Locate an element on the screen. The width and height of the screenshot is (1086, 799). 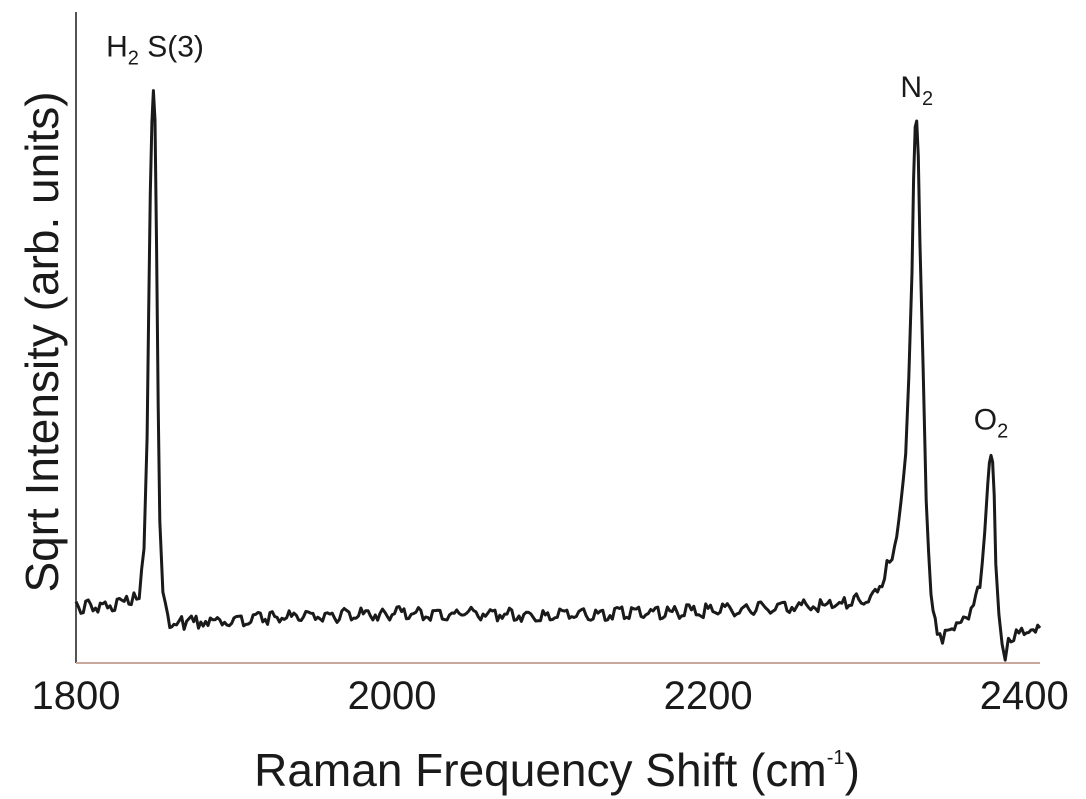
peak-label: H2 S(3) is located at coordinates (155, 49).